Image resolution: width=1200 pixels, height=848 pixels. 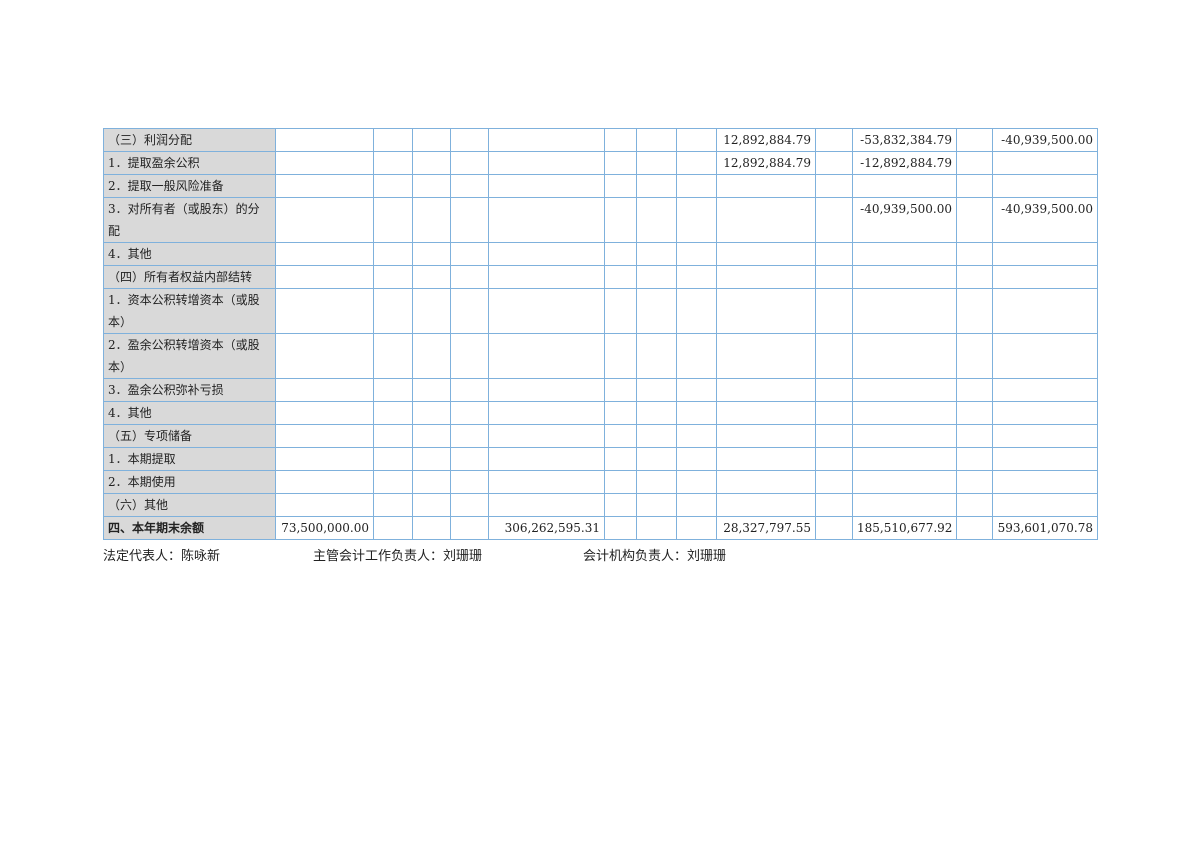 I want to click on table-cell: -12,892,884.79, so click(x=904, y=163).